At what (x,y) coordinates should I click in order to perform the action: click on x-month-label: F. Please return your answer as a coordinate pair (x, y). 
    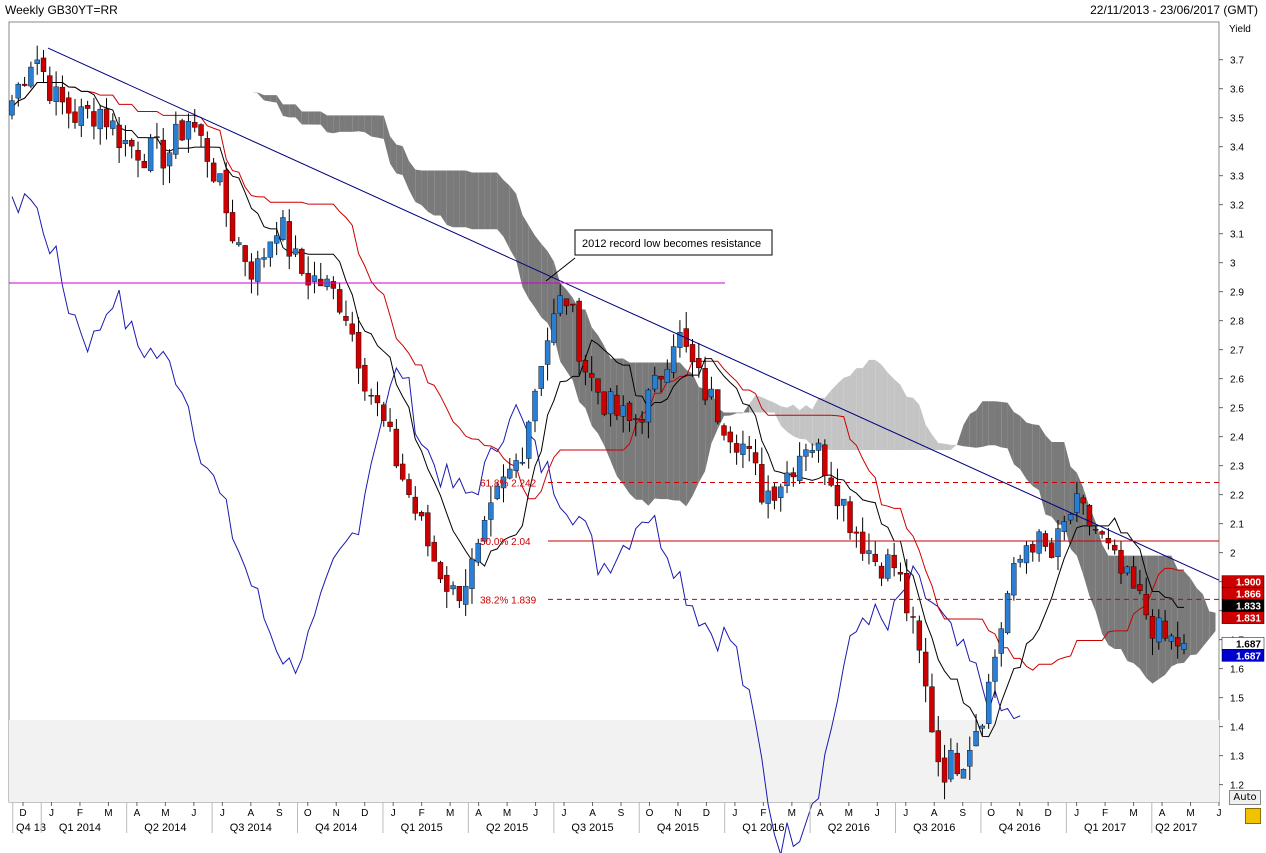
    Looking at the image, I should click on (1105, 813).